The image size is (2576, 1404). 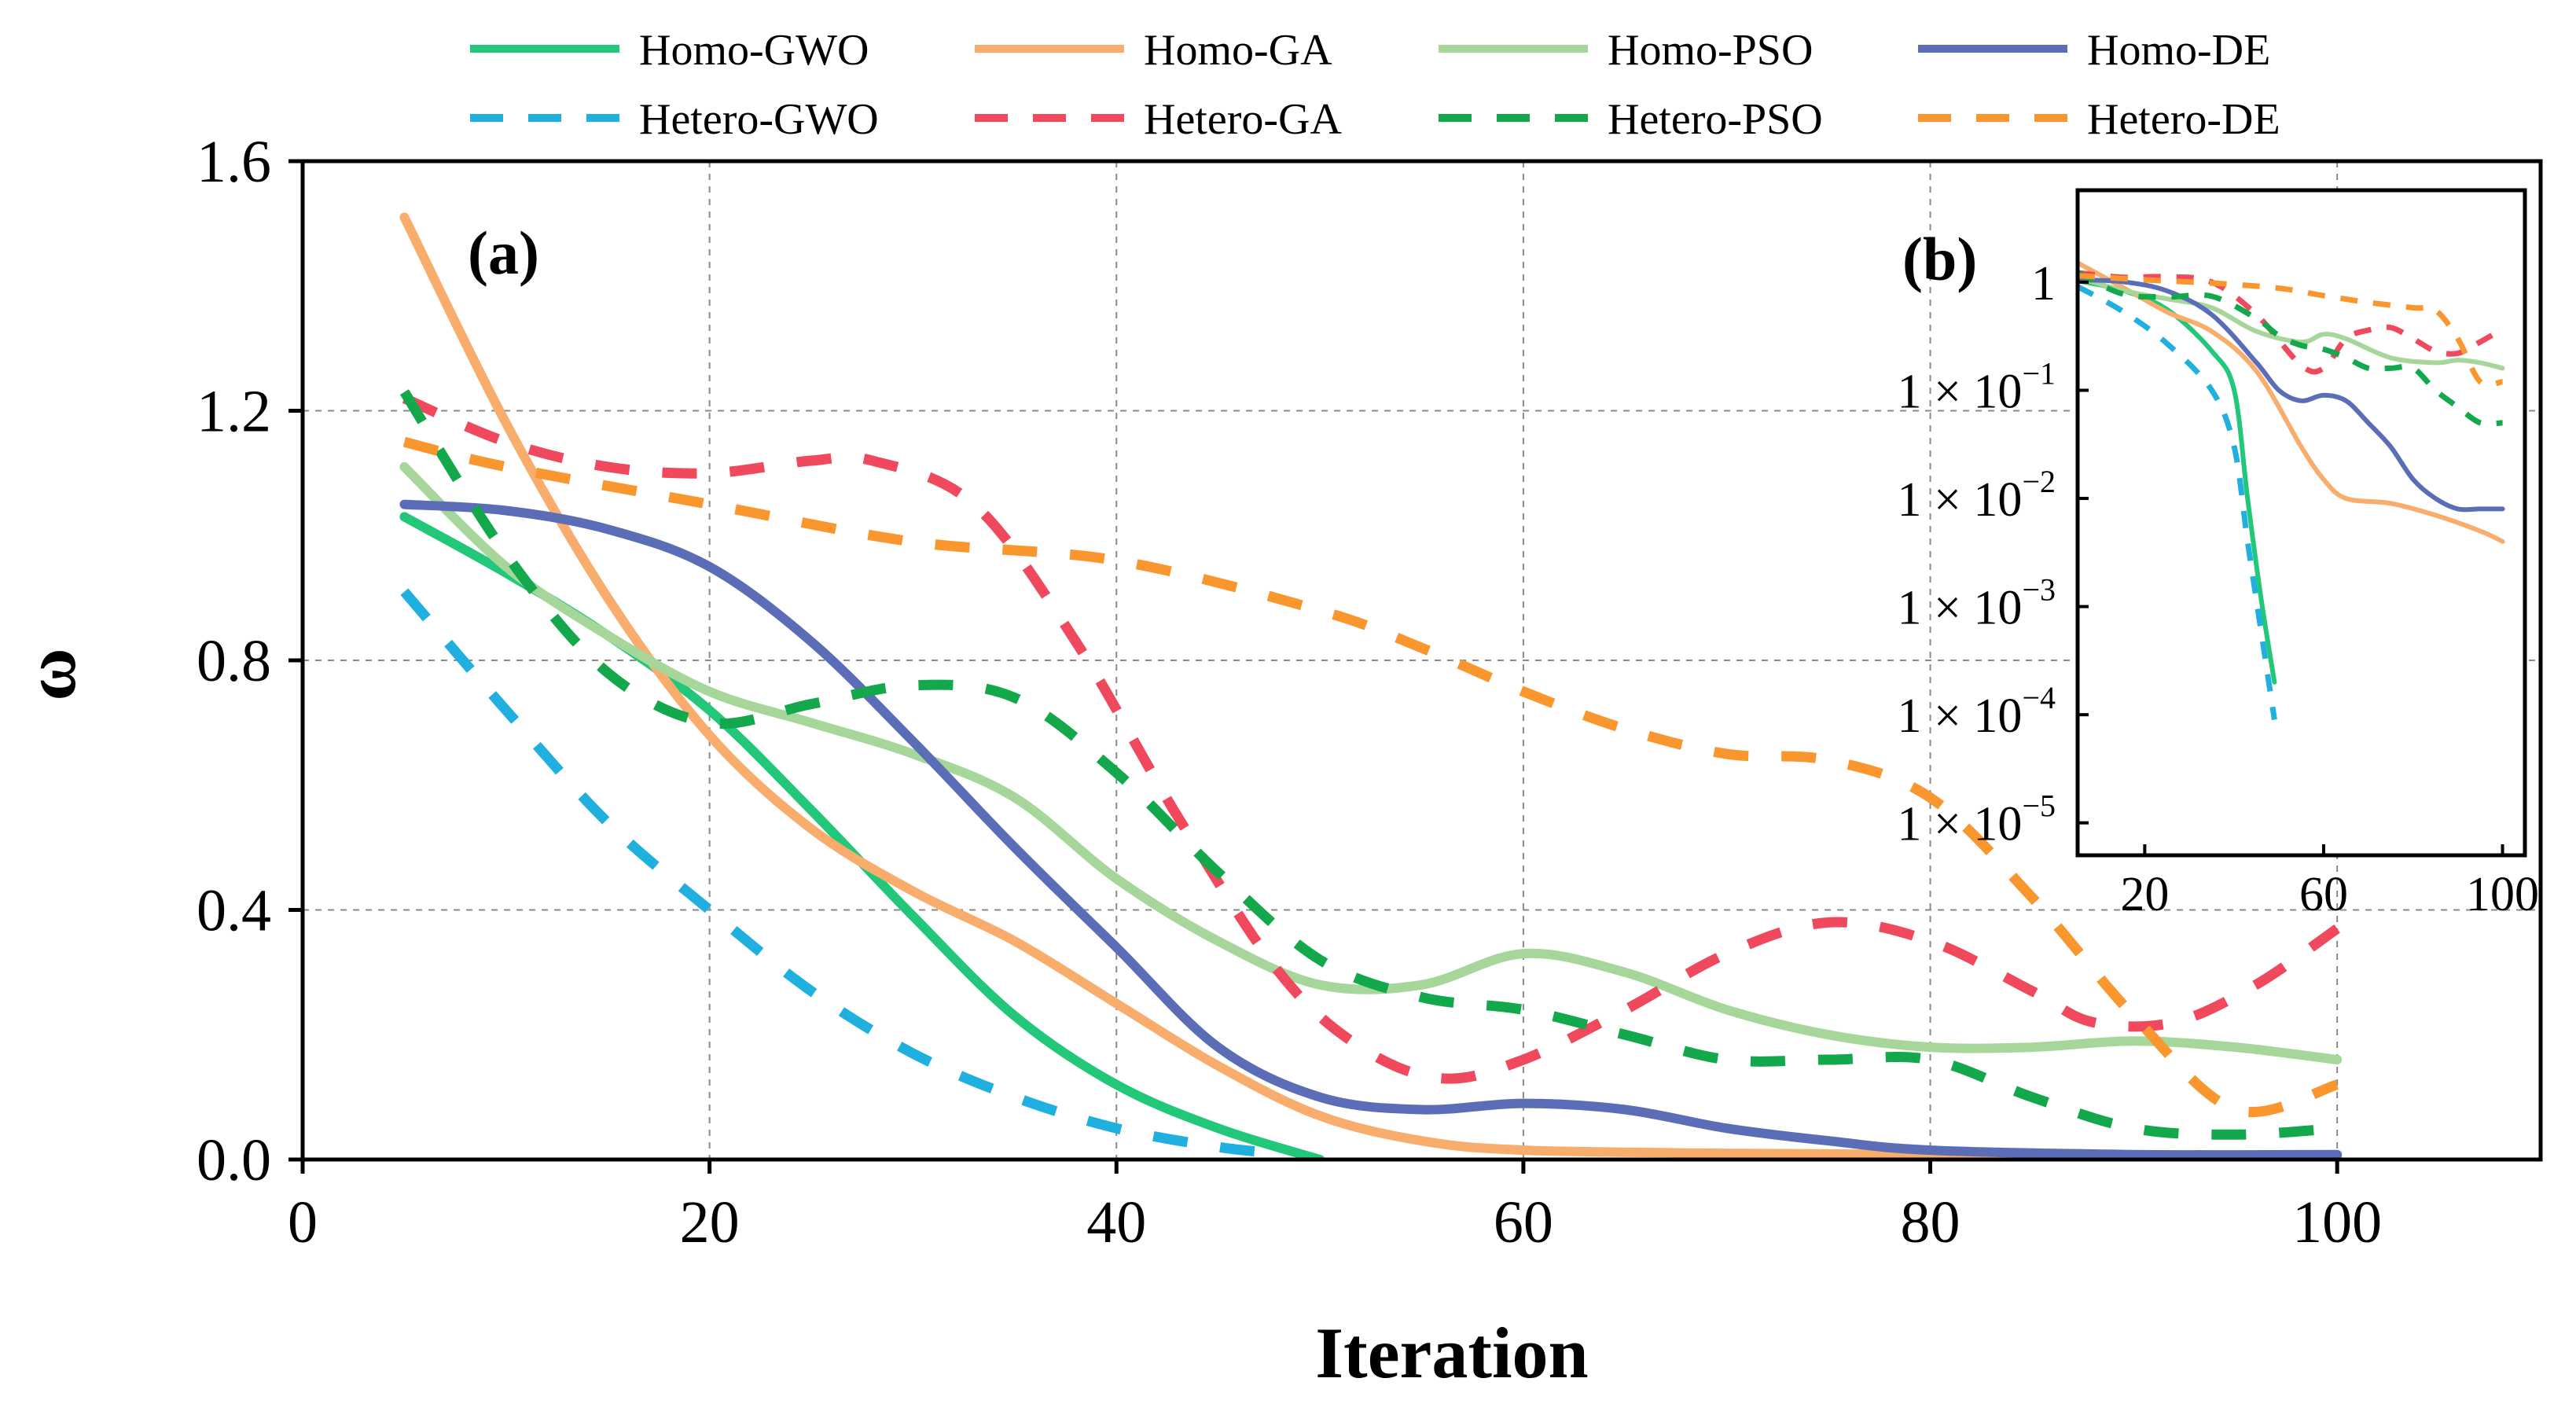 I want to click on panel-label-a: (a), so click(x=503, y=253).